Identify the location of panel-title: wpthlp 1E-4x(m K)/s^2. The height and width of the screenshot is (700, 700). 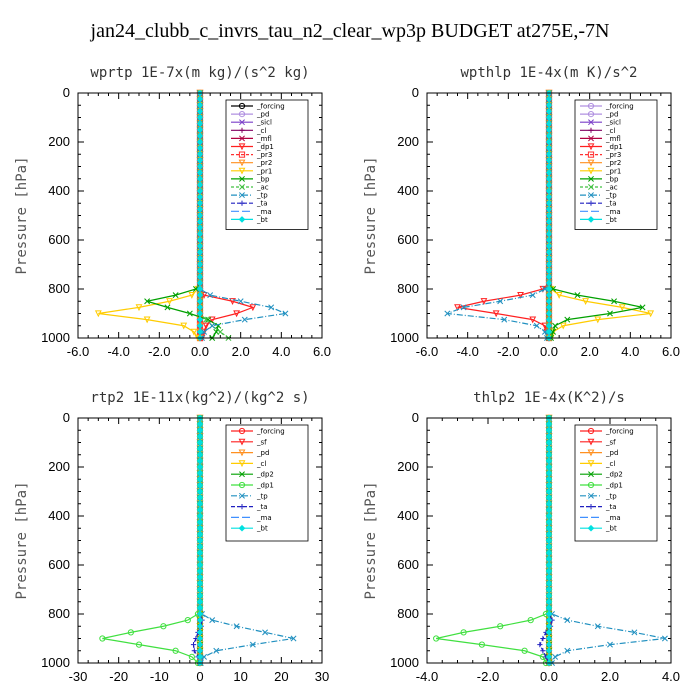
(548, 73).